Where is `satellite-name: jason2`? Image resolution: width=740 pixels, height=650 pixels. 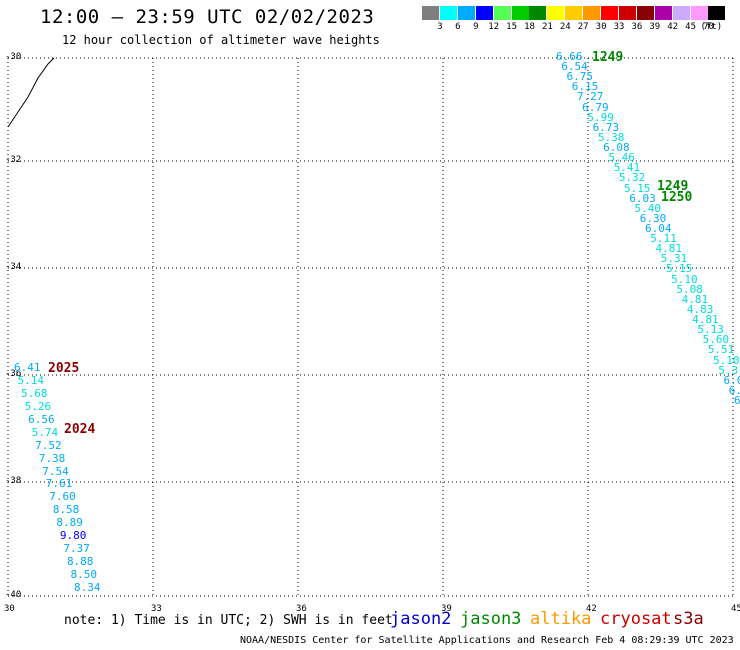
satellite-name: jason2 is located at coordinates (421, 619).